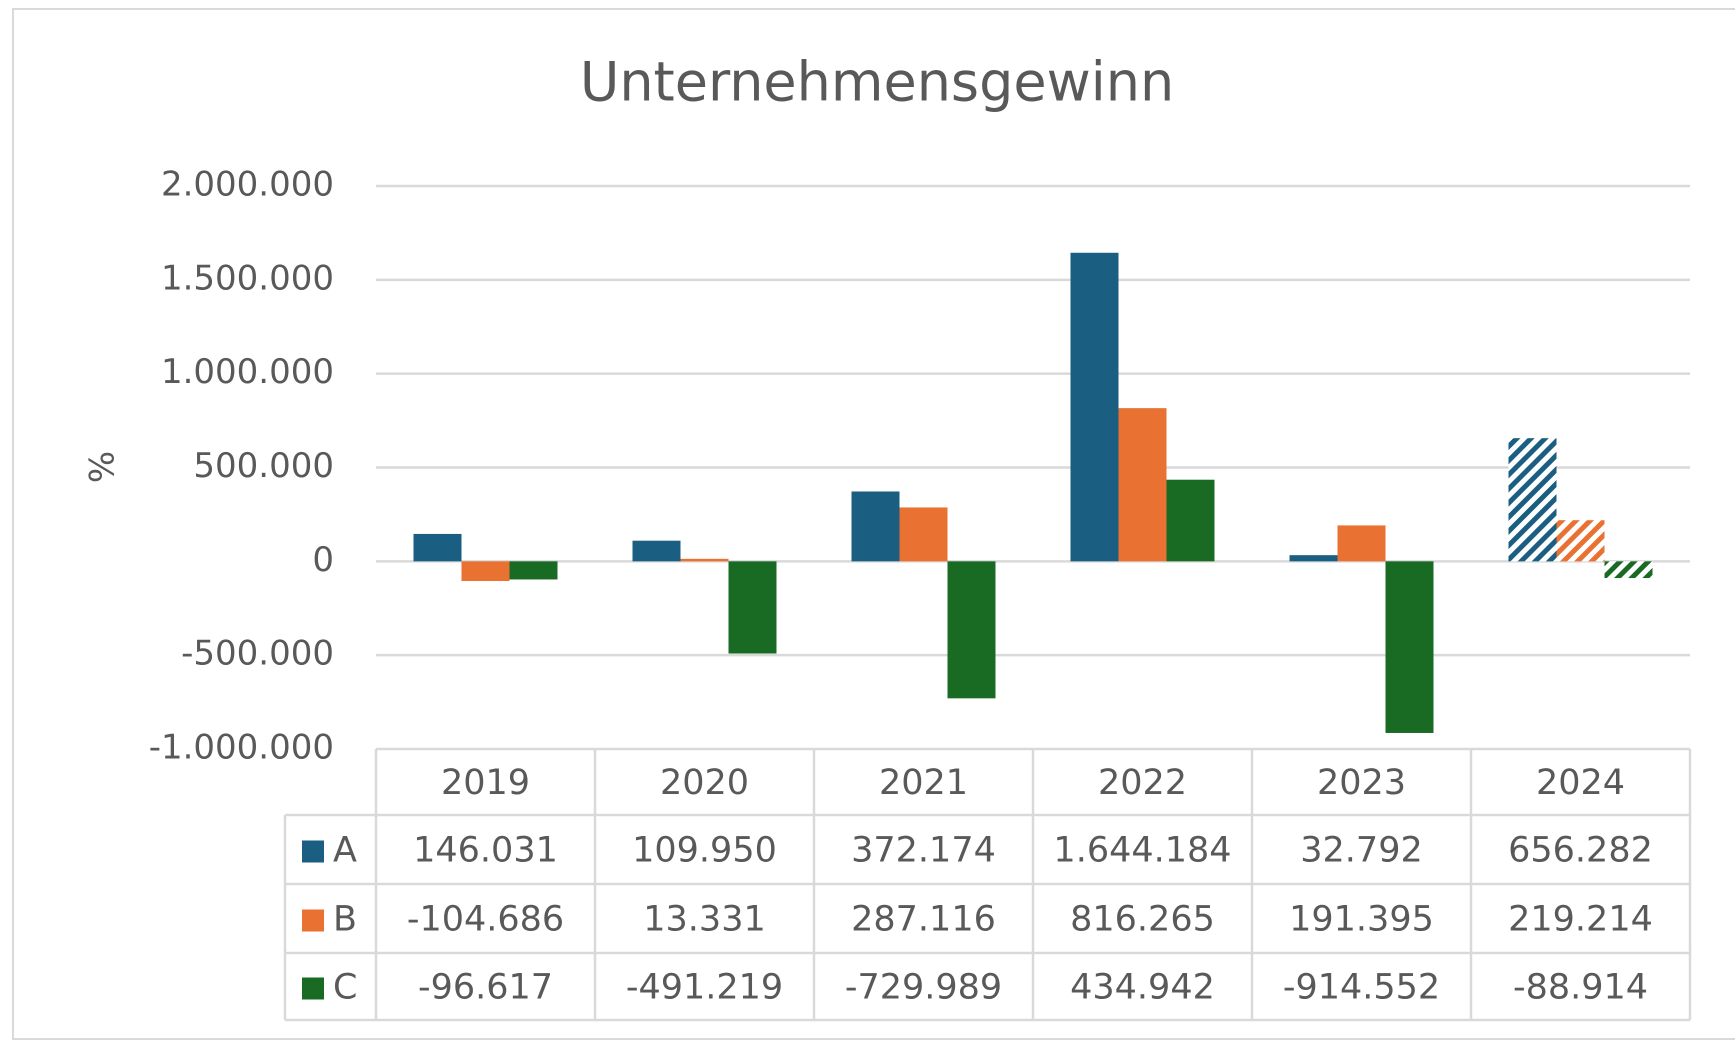 This screenshot has width=1735, height=1042. I want to click on legend-label: B, so click(345, 920).